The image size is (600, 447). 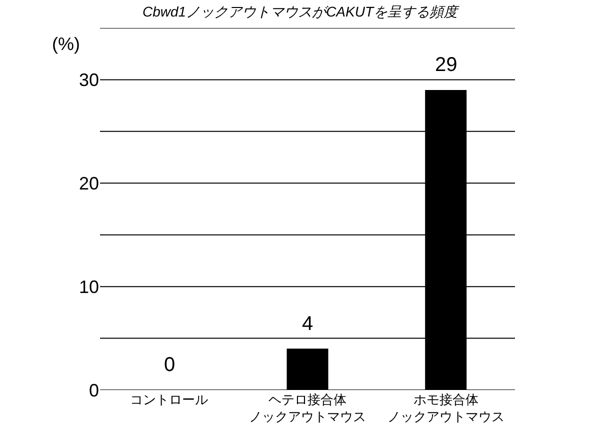 What do you see at coordinates (88, 183) in the screenshot?
I see `y-tick-label: 20` at bounding box center [88, 183].